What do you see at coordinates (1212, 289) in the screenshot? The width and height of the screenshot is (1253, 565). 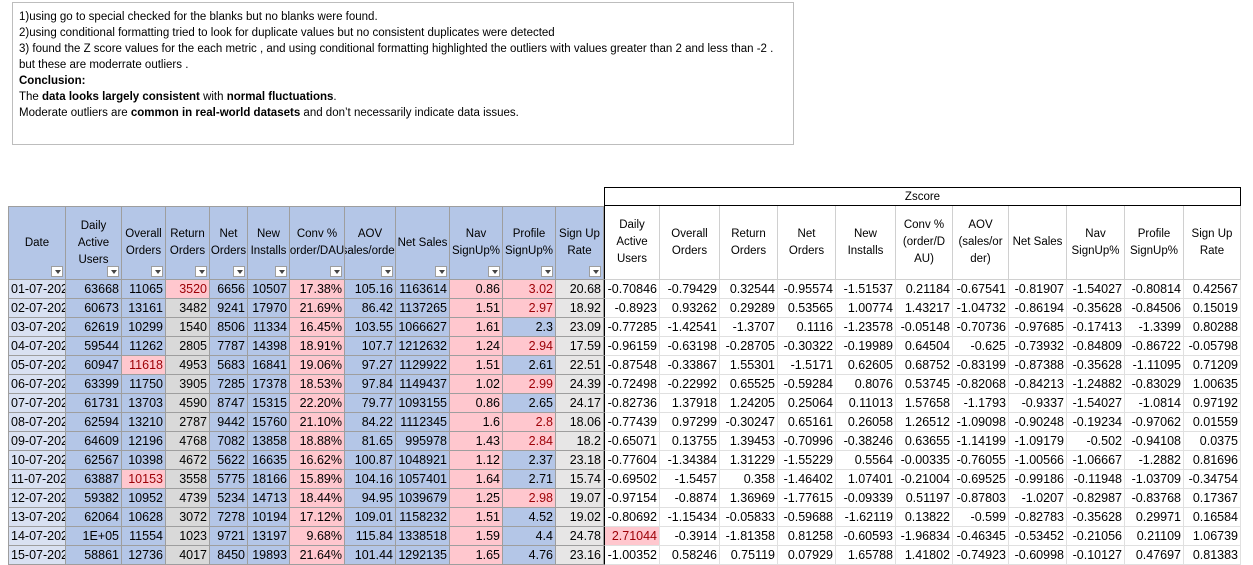 I see `zscore-cell: 0.42567` at bounding box center [1212, 289].